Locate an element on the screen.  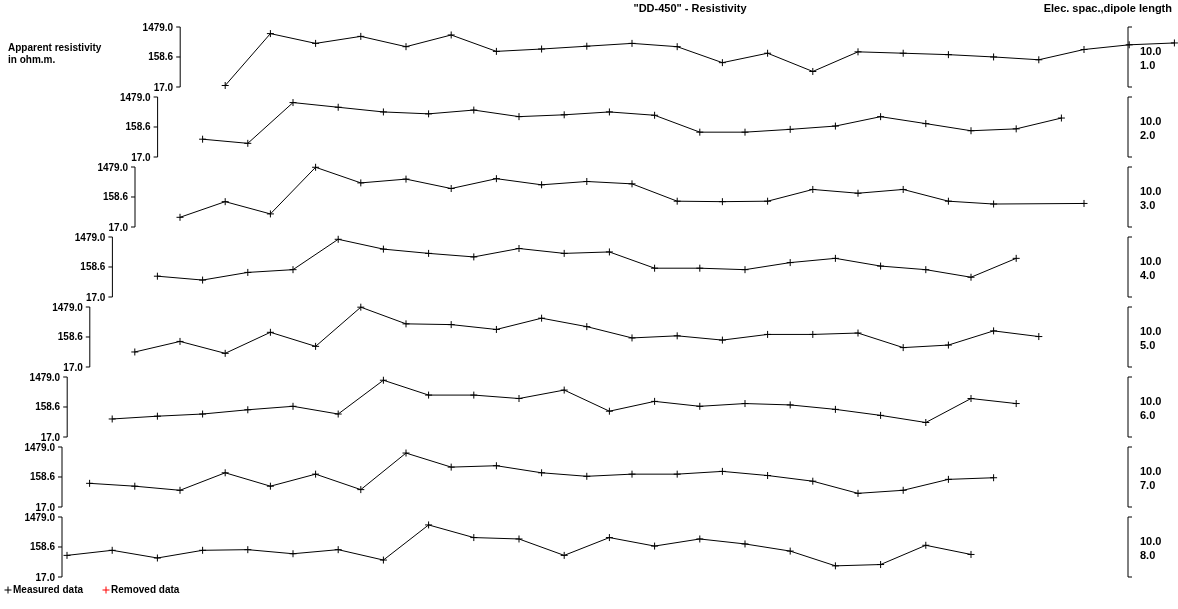
annotation: 10.0 is located at coordinates (1151, 50).